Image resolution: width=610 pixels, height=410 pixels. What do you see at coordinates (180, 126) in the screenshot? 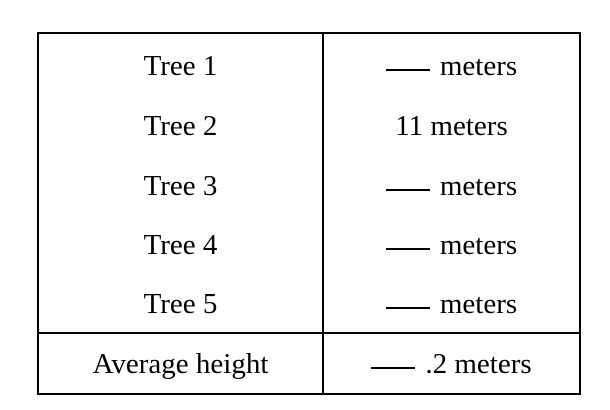
I see `tree-label: Tree 2` at bounding box center [180, 126].